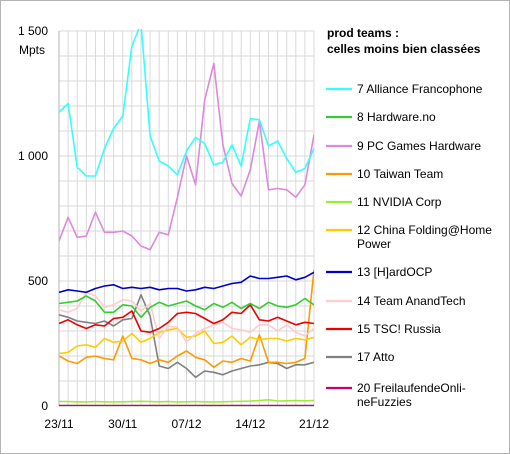  What do you see at coordinates (250, 424) in the screenshot?
I see `x-tick-label: 14/12` at bounding box center [250, 424].